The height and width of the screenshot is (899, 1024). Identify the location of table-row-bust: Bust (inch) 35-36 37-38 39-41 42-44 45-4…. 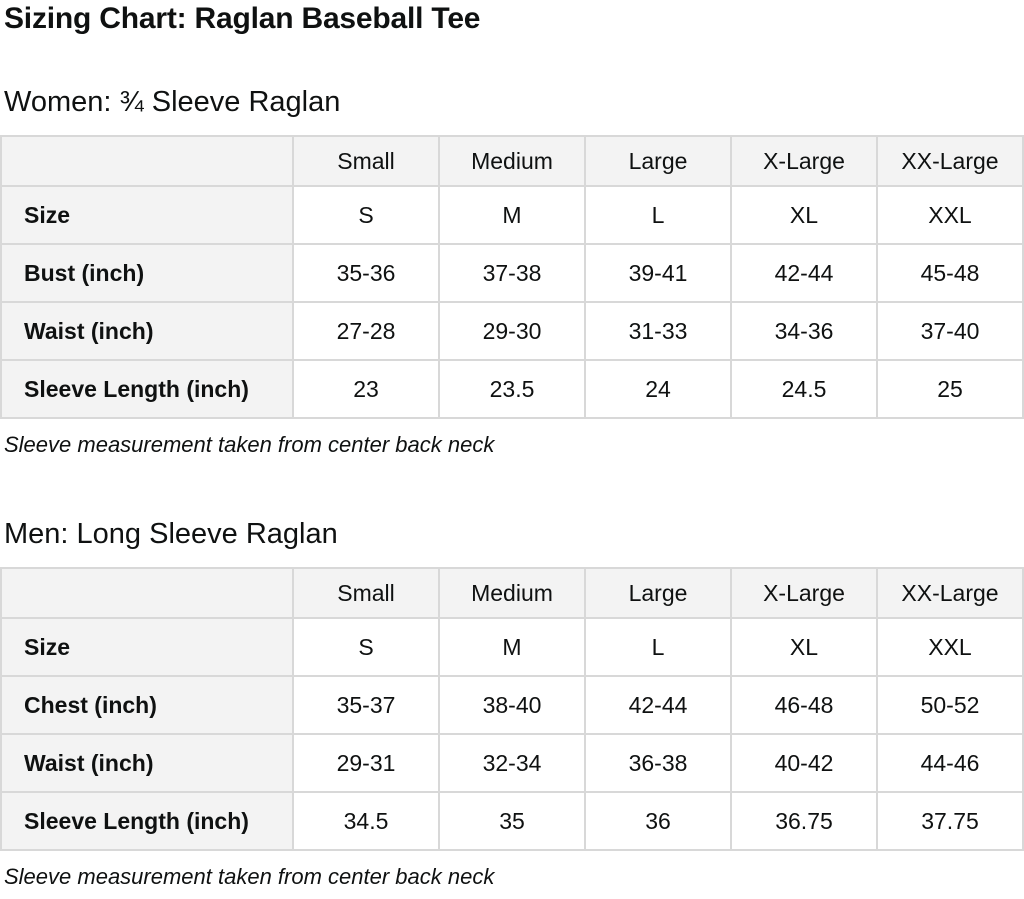
(512, 273).